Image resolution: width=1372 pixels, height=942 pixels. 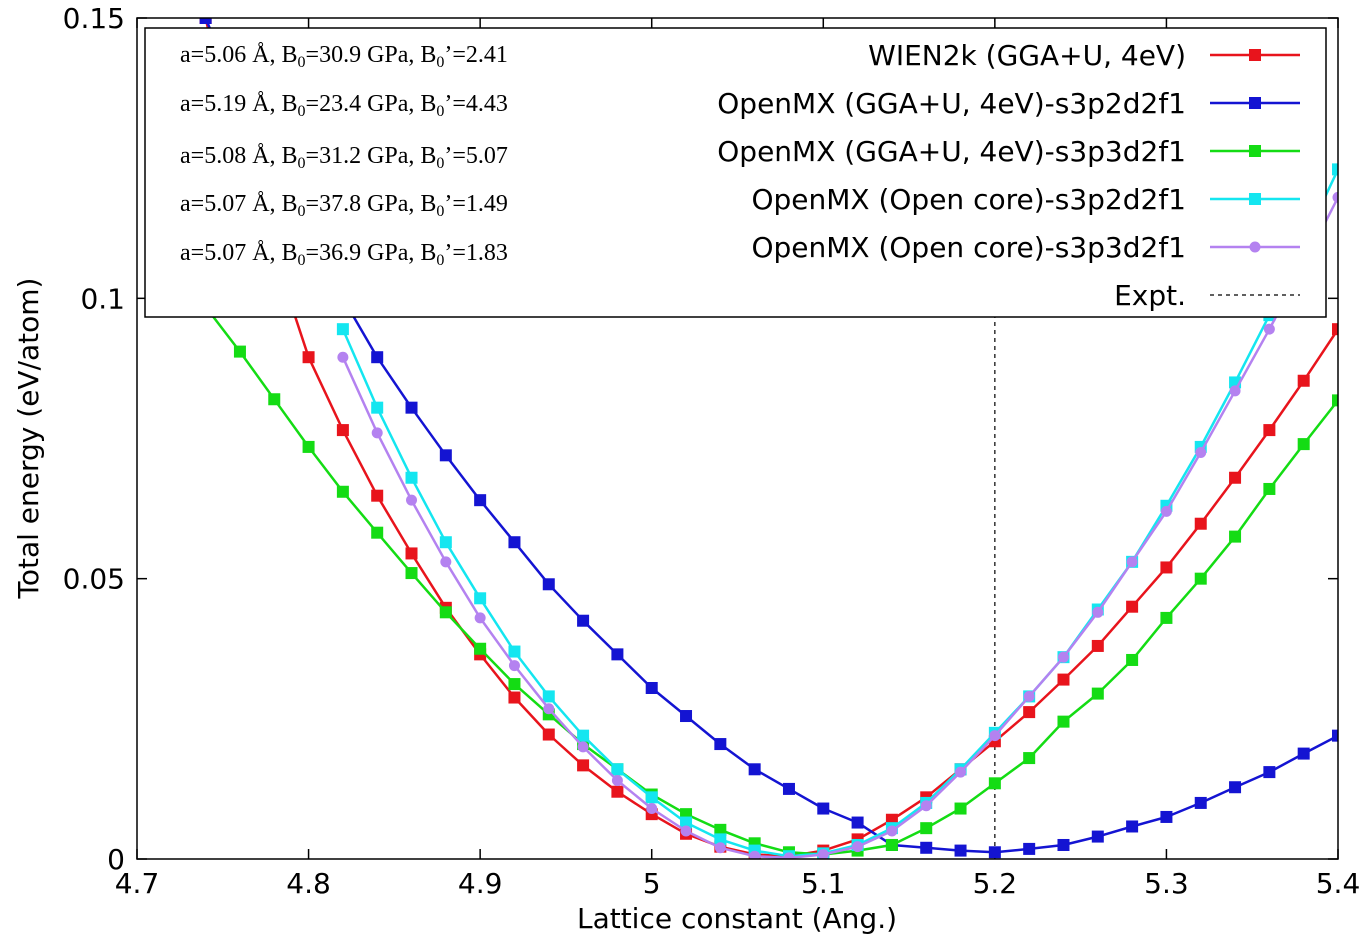 What do you see at coordinates (28, 439) in the screenshot?
I see `y-axis-title: Total energy (eV/atom)` at bounding box center [28, 439].